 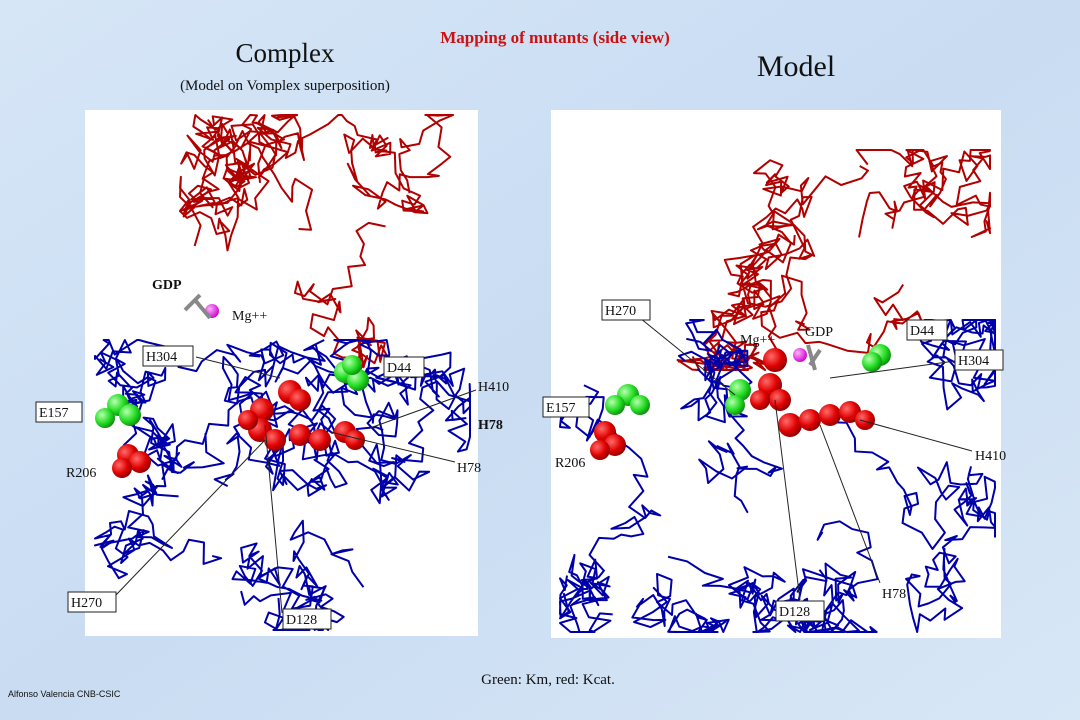 I want to click on panel-title: Model, so click(x=796, y=66).